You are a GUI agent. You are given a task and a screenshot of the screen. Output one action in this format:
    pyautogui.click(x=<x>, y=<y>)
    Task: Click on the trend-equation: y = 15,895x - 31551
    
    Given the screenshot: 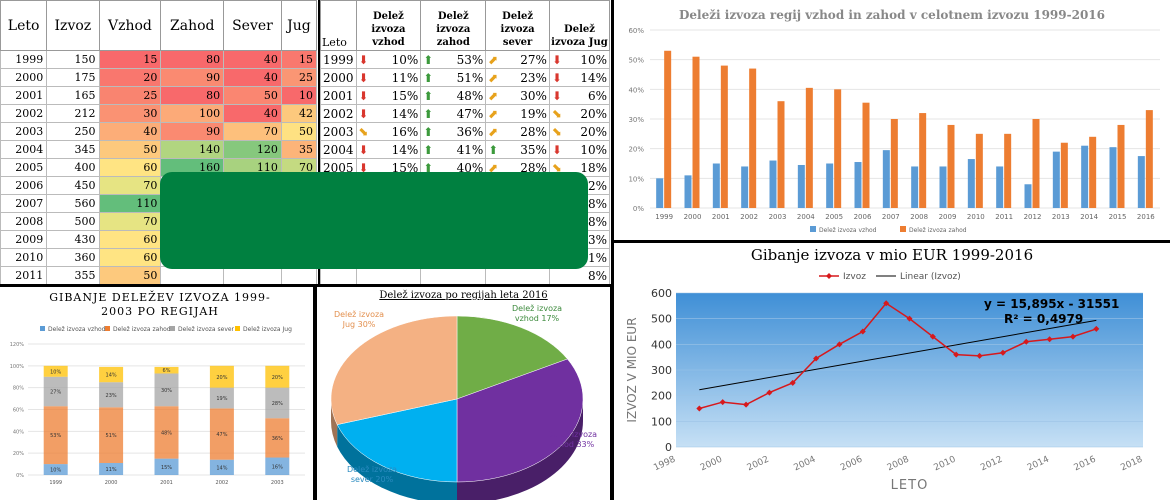 What is the action you would take?
    pyautogui.click(x=1051, y=304)
    